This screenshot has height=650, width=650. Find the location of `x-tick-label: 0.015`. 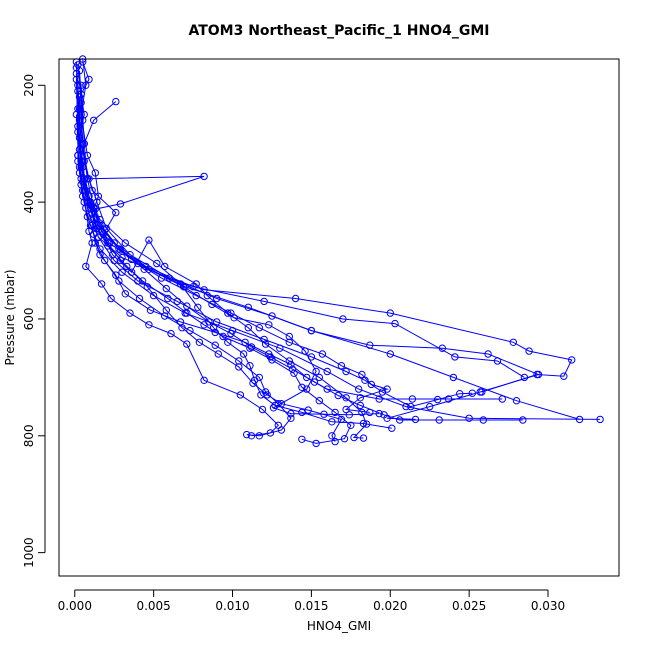

x-tick-label: 0.015 is located at coordinates (311, 606).